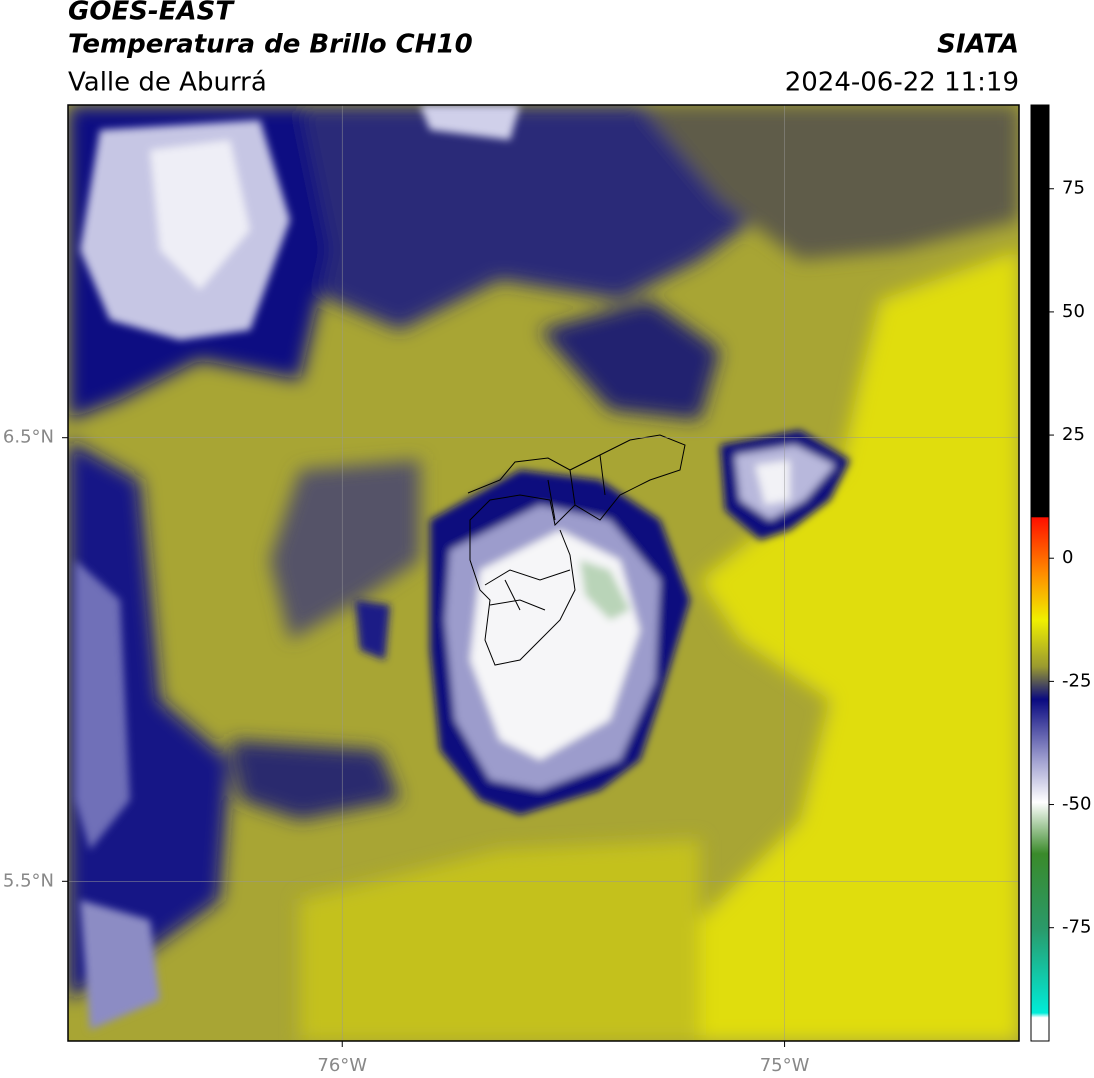  I want to click on lat-tick-label: 5.5°N, so click(28, 880).